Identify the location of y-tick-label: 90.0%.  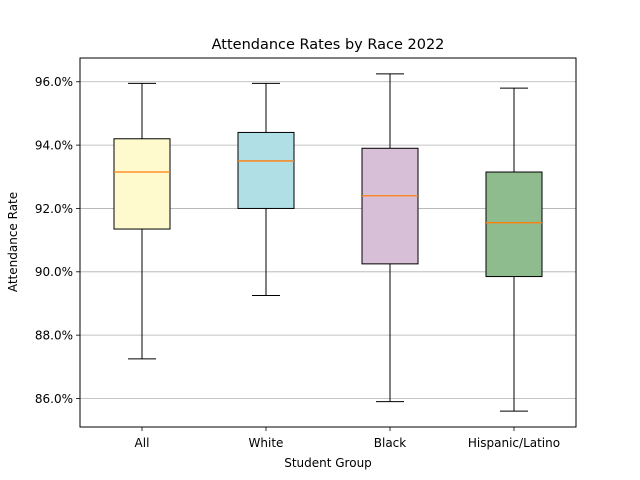
(54, 272).